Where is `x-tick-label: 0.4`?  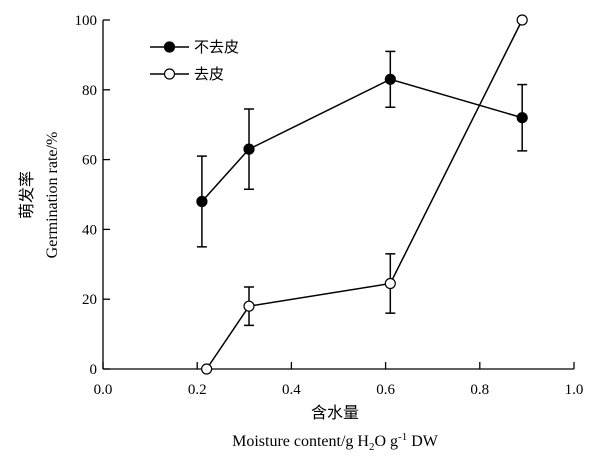 x-tick-label: 0.4 is located at coordinates (291, 390).